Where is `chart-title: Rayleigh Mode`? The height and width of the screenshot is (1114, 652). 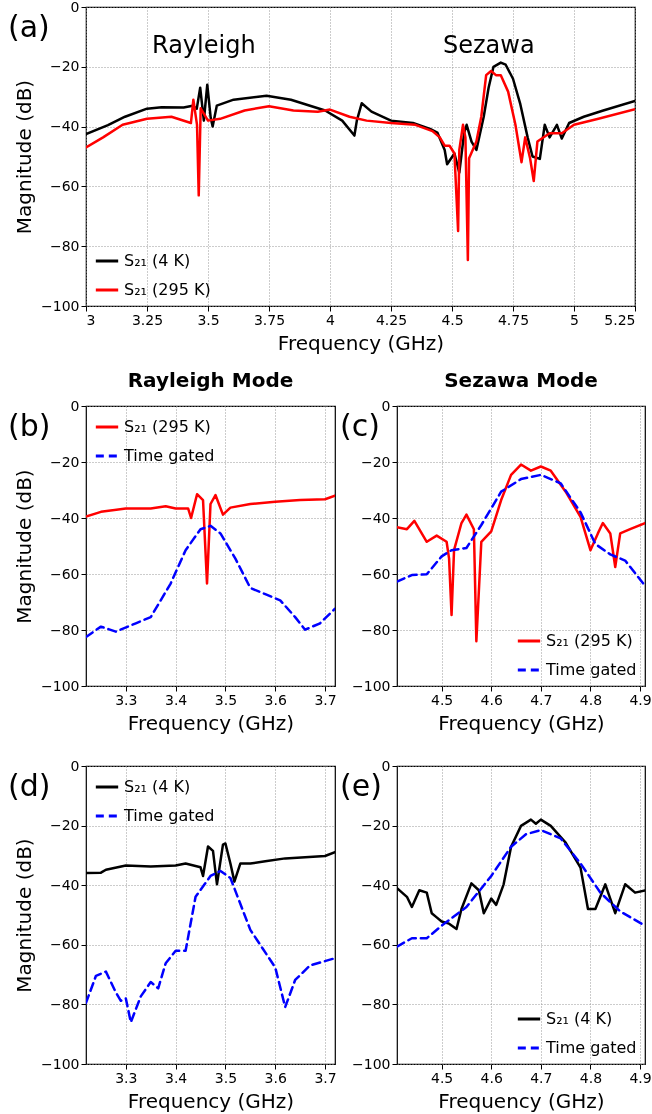
chart-title: Rayleigh Mode is located at coordinates (210, 380).